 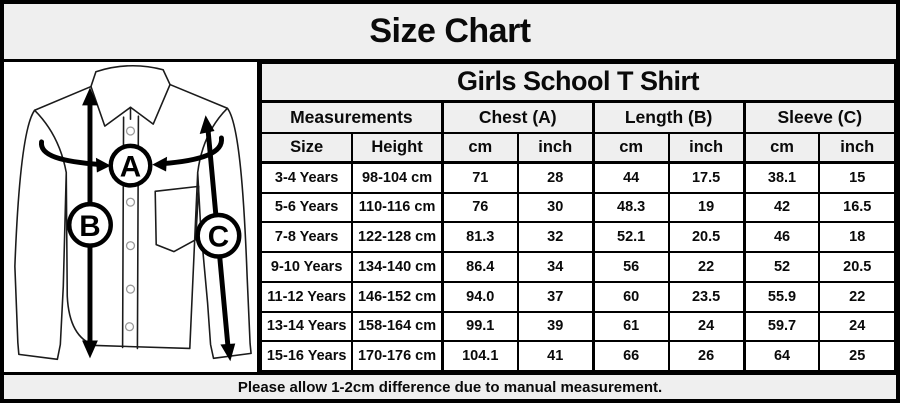 I want to click on table-cell: 48.3, so click(x=630, y=207).